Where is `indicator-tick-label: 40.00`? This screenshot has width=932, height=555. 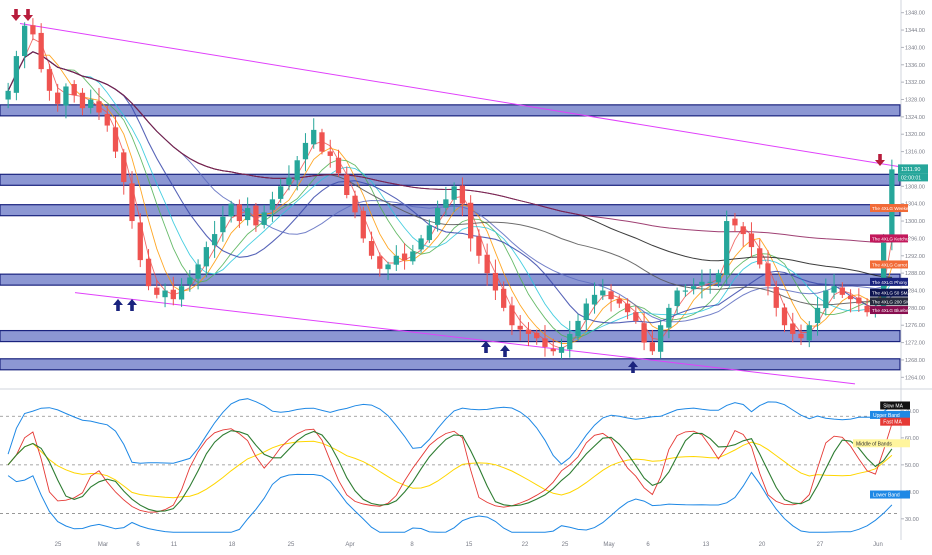
indicator-tick-label: 40.00 is located at coordinates (912, 493).